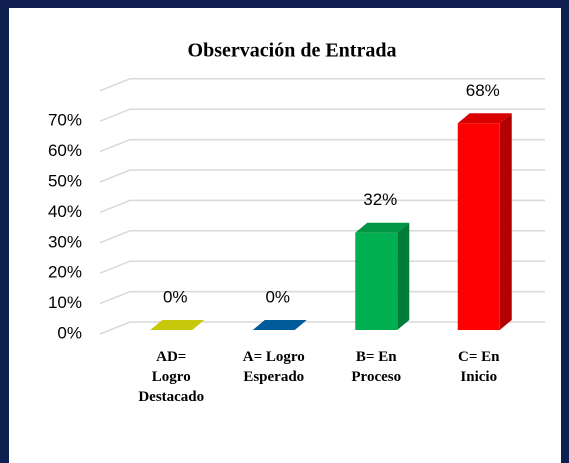 This screenshot has height=463, width=569. What do you see at coordinates (65, 241) in the screenshot?
I see `y-tick-label: 30%` at bounding box center [65, 241].